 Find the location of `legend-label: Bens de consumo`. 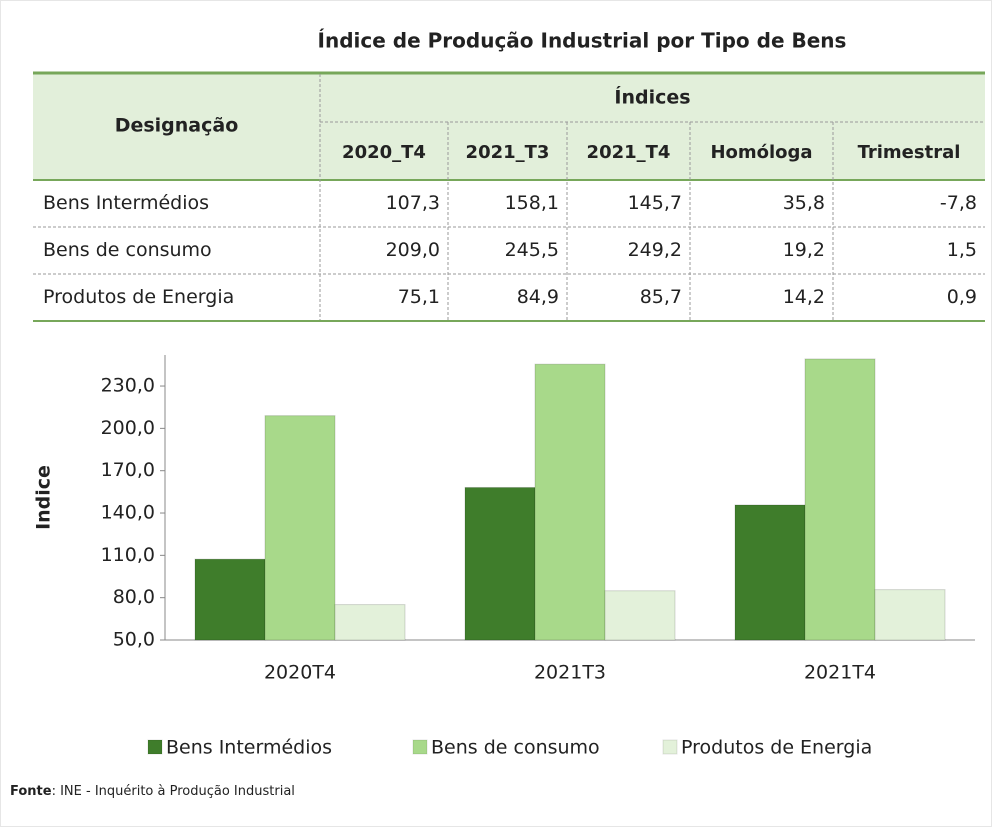

legend-label: Bens de consumo is located at coordinates (515, 748).